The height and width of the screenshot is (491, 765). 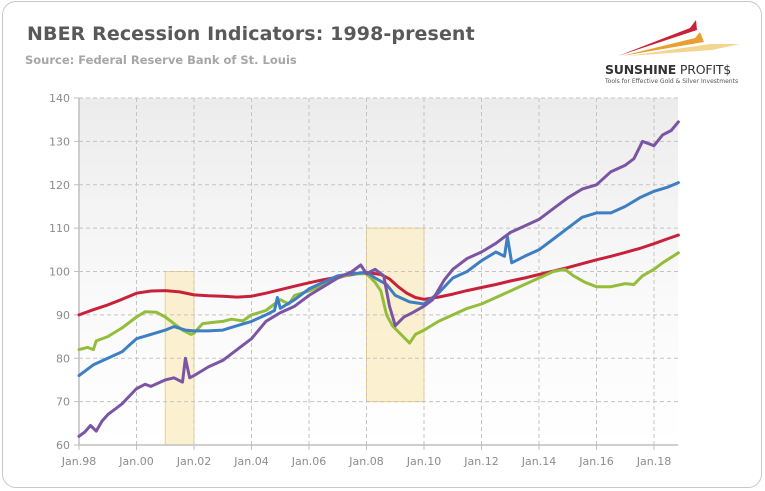 I want to click on x-tick-label: Jan.10, so click(x=423, y=461).